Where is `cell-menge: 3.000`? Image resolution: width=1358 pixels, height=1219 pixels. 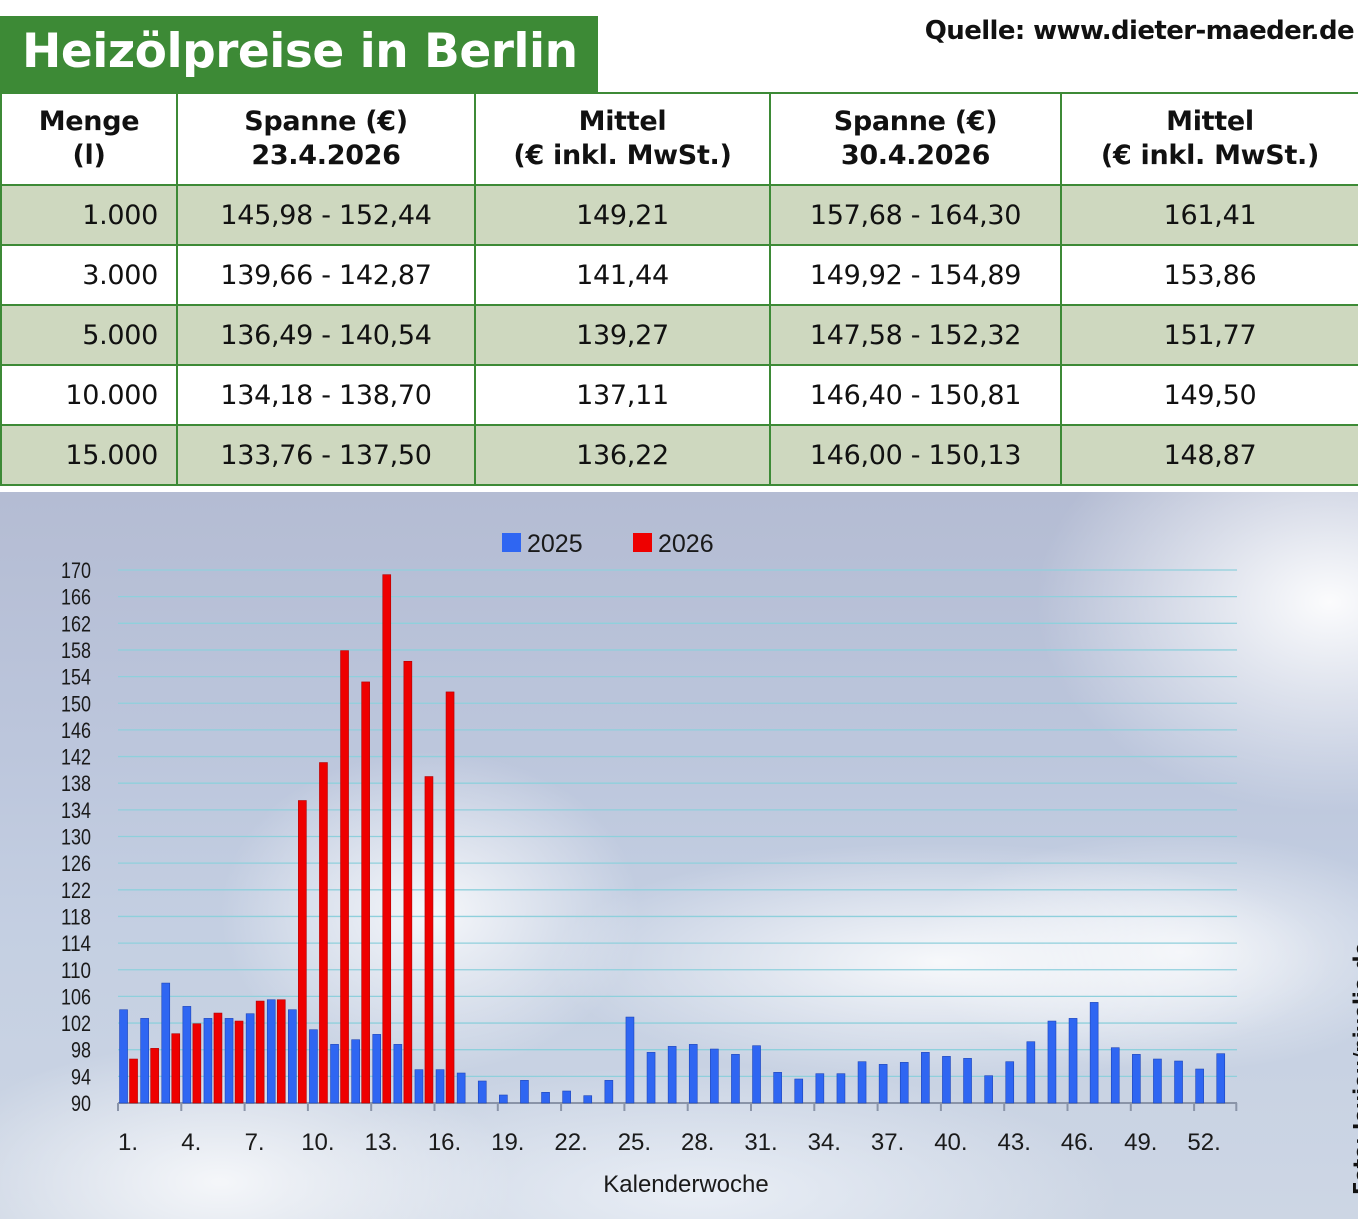 cell-menge: 3.000 is located at coordinates (89, 275).